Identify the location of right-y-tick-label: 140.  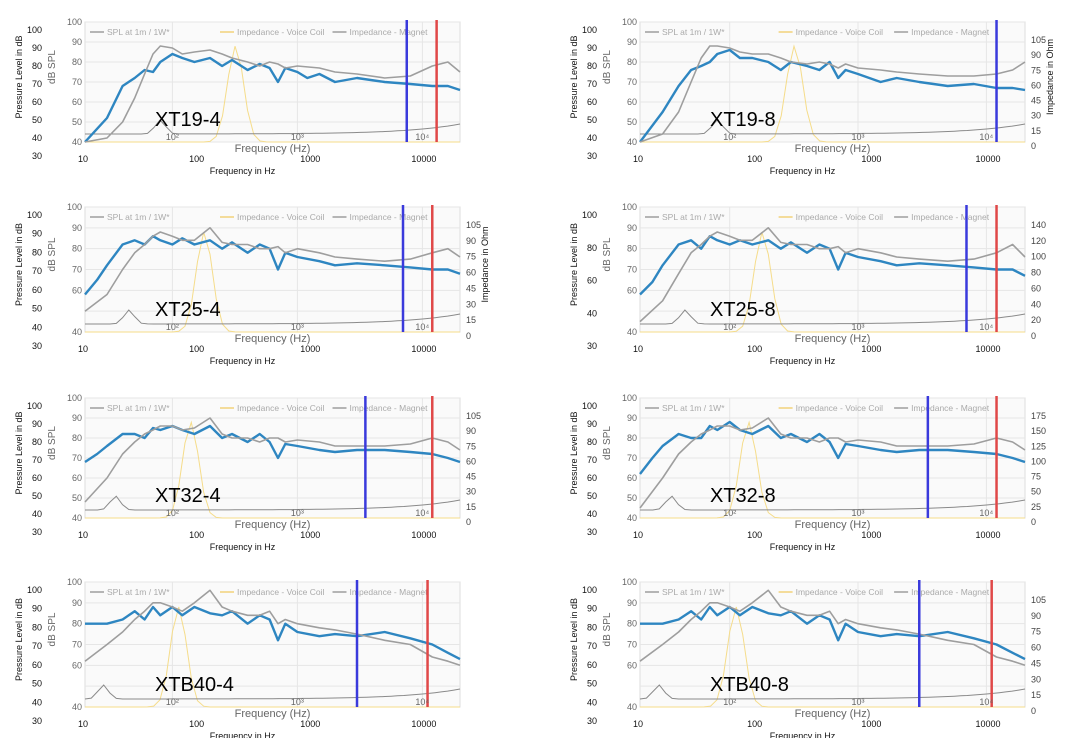
(1038, 225).